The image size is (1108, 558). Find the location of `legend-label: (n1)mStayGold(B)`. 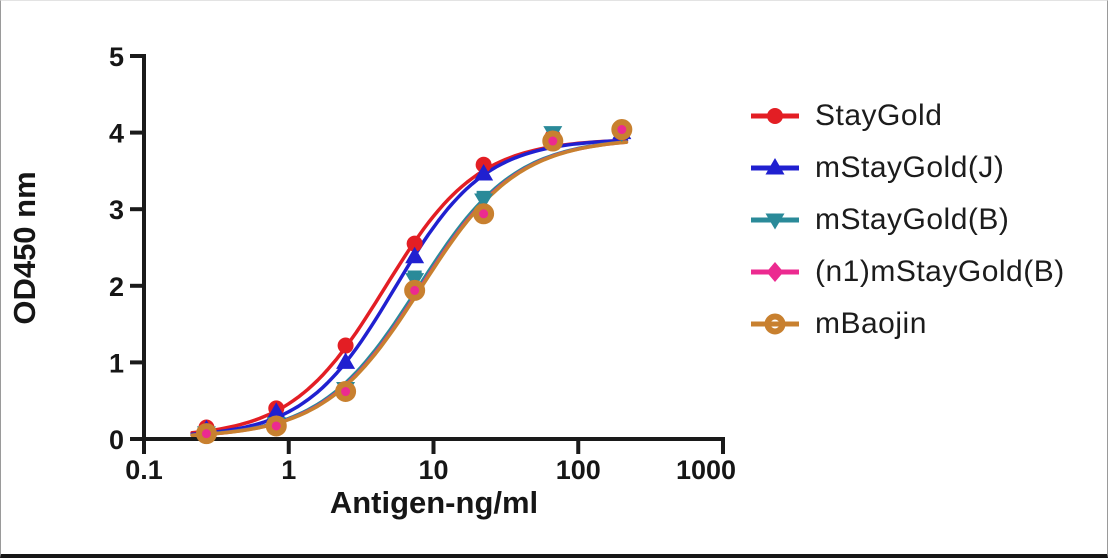

legend-label: (n1)mStayGold(B) is located at coordinates (940, 271).